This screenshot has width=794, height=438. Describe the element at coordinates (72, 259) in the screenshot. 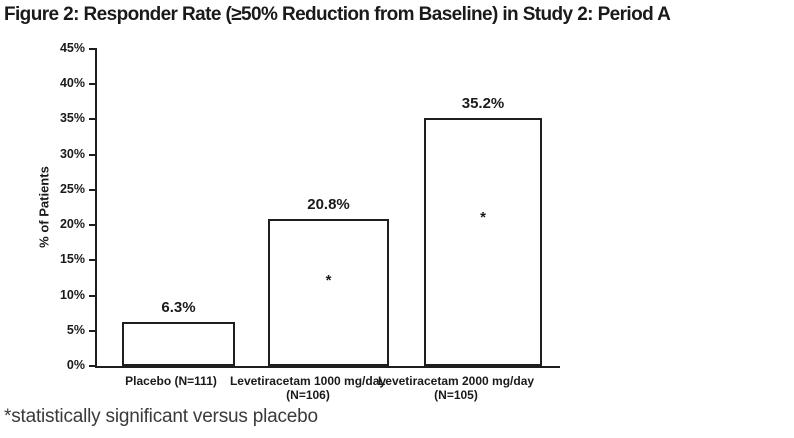

I see `y-tick-label: 15%` at that location.